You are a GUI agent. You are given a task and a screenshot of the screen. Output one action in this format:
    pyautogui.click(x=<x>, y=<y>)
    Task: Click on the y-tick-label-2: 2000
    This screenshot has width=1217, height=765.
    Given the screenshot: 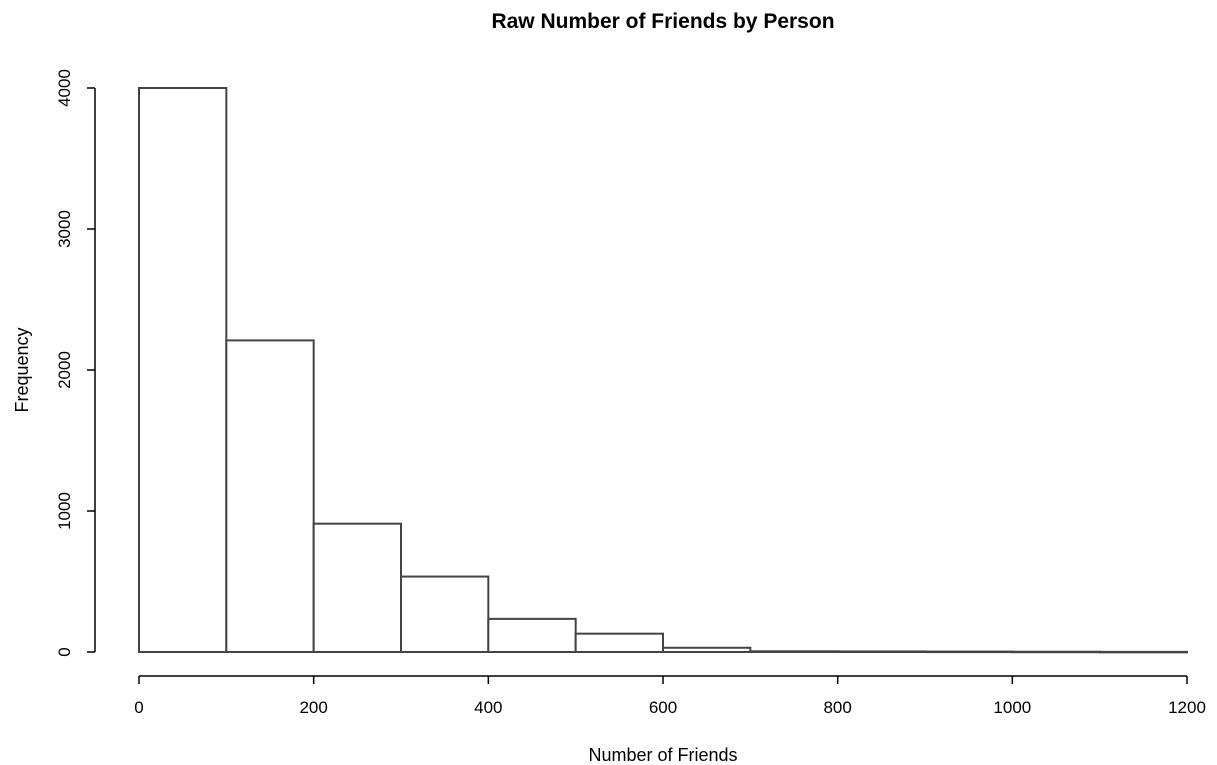 What is the action you would take?
    pyautogui.click(x=64, y=370)
    